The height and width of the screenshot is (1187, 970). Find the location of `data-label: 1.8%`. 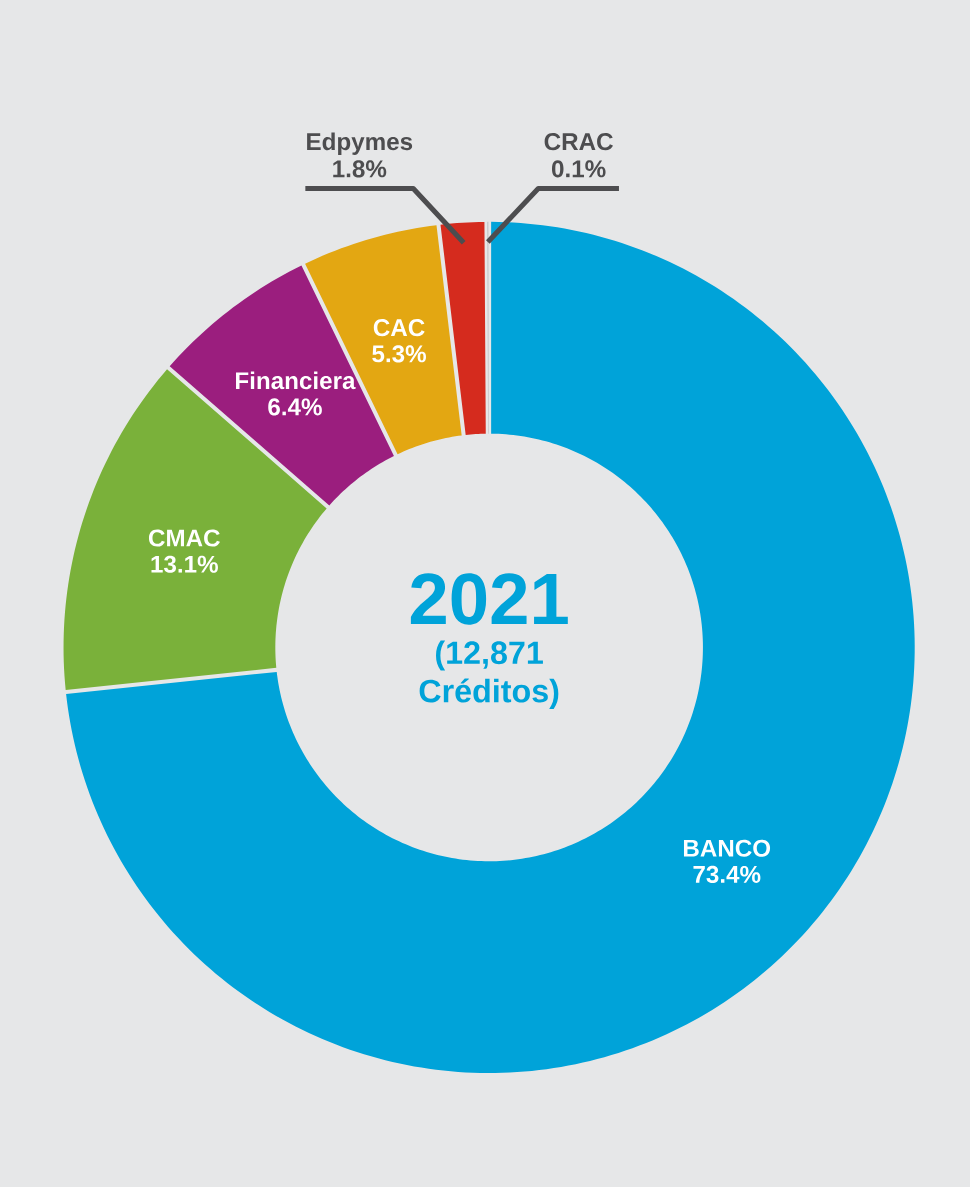

data-label: 1.8% is located at coordinates (360, 169).